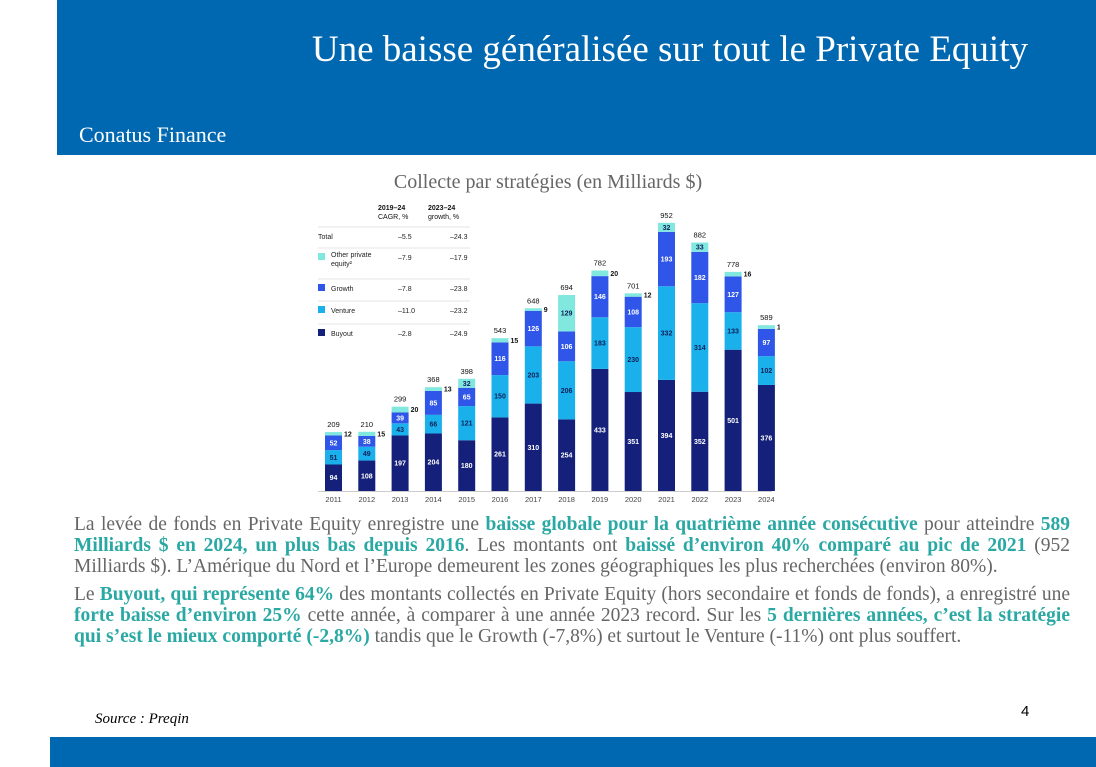  What do you see at coordinates (733, 295) in the screenshot?
I see `segment-label: 127` at bounding box center [733, 295].